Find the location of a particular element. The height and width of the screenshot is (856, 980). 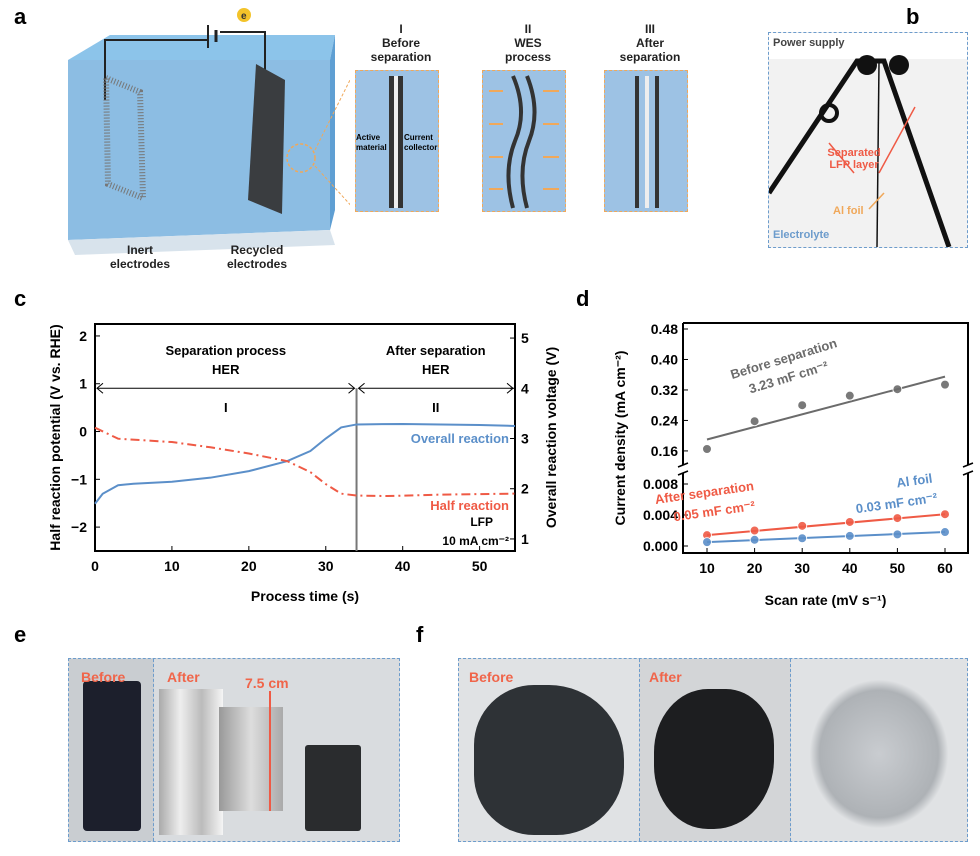

stage-number: III is located at coordinates (649, 29).